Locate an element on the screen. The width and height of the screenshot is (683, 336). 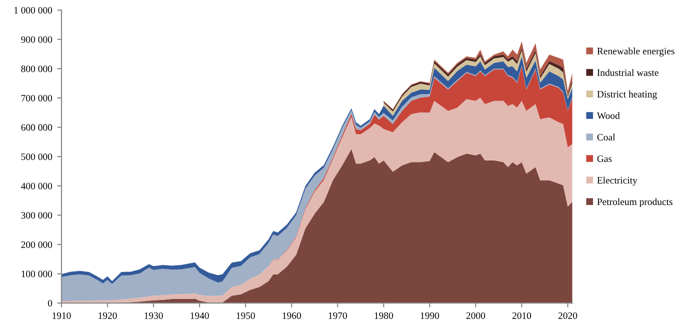
legend-label: District heating is located at coordinates (627, 95).